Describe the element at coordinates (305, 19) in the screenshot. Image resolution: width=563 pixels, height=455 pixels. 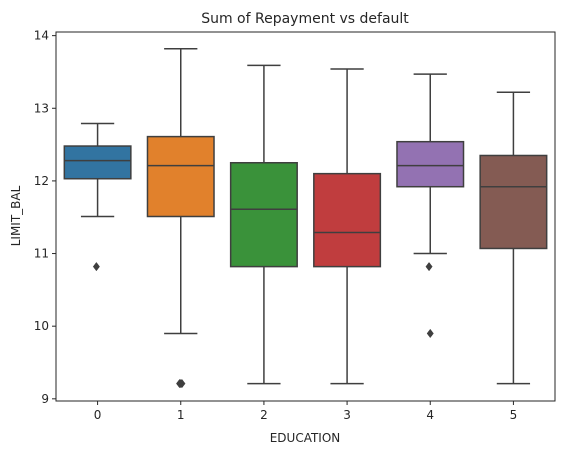
I see `chart-title: Sum of Repayment vs default` at that location.